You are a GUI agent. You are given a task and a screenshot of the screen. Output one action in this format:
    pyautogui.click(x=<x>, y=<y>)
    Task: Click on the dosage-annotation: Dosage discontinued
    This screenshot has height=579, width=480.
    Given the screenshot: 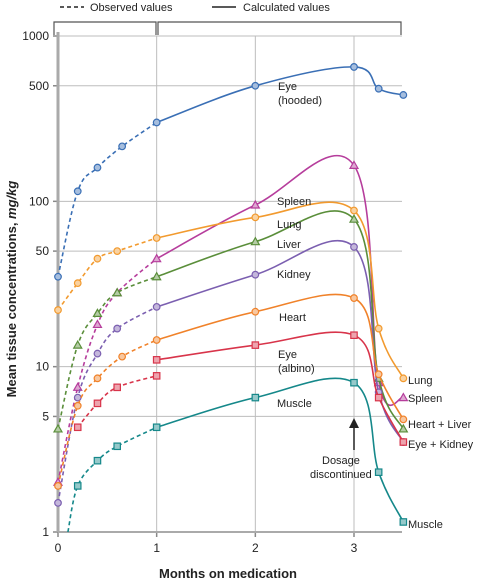 What is the action you would take?
    pyautogui.click(x=341, y=449)
    